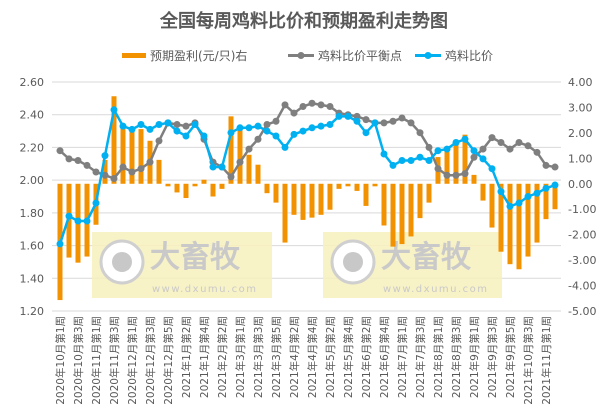 This screenshot has width=609, height=420. Describe the element at coordinates (132, 360) in the screenshot. I see `x-tick-label: 2020年12月第1周` at that location.